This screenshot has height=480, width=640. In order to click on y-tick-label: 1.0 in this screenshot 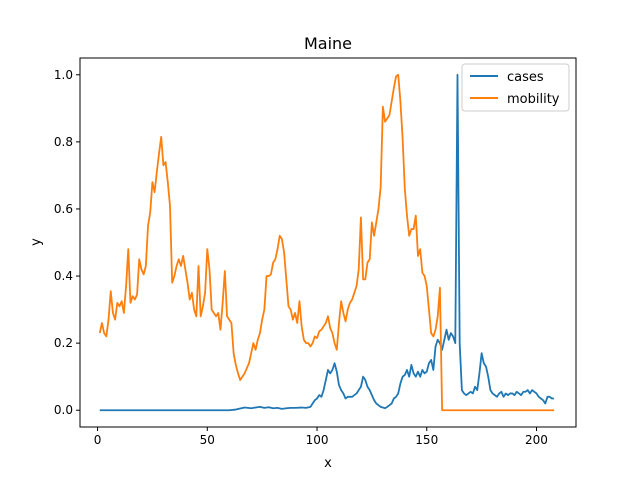, I will do `click(63, 75)`.